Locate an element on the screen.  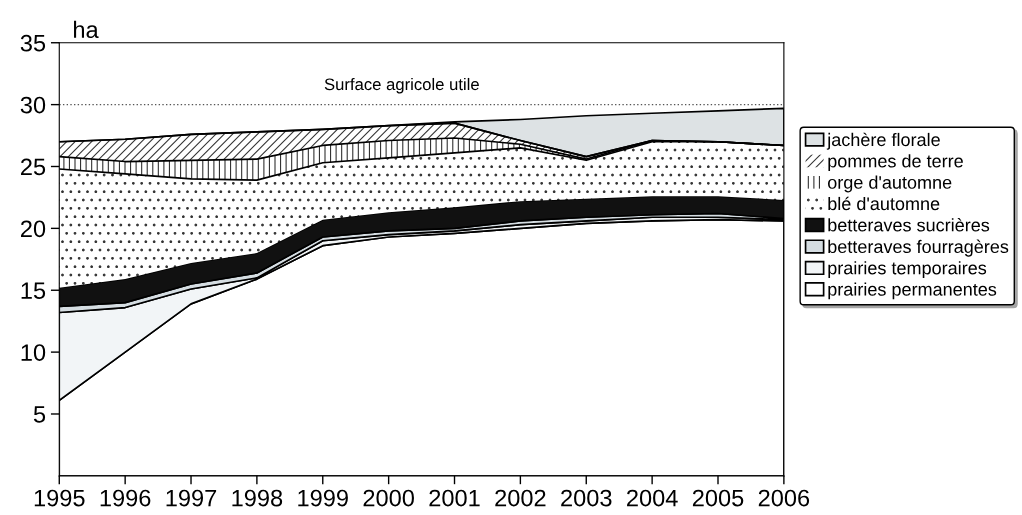
y-tick-label: 30 is located at coordinates (33, 105).